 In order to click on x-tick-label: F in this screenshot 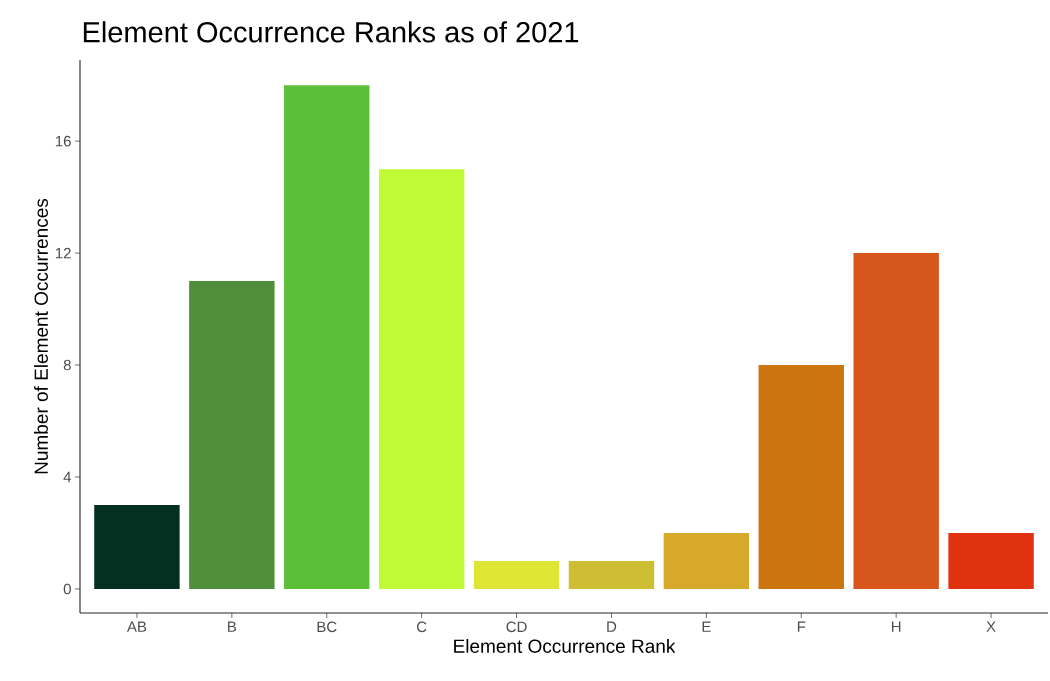, I will do `click(801, 626)`.